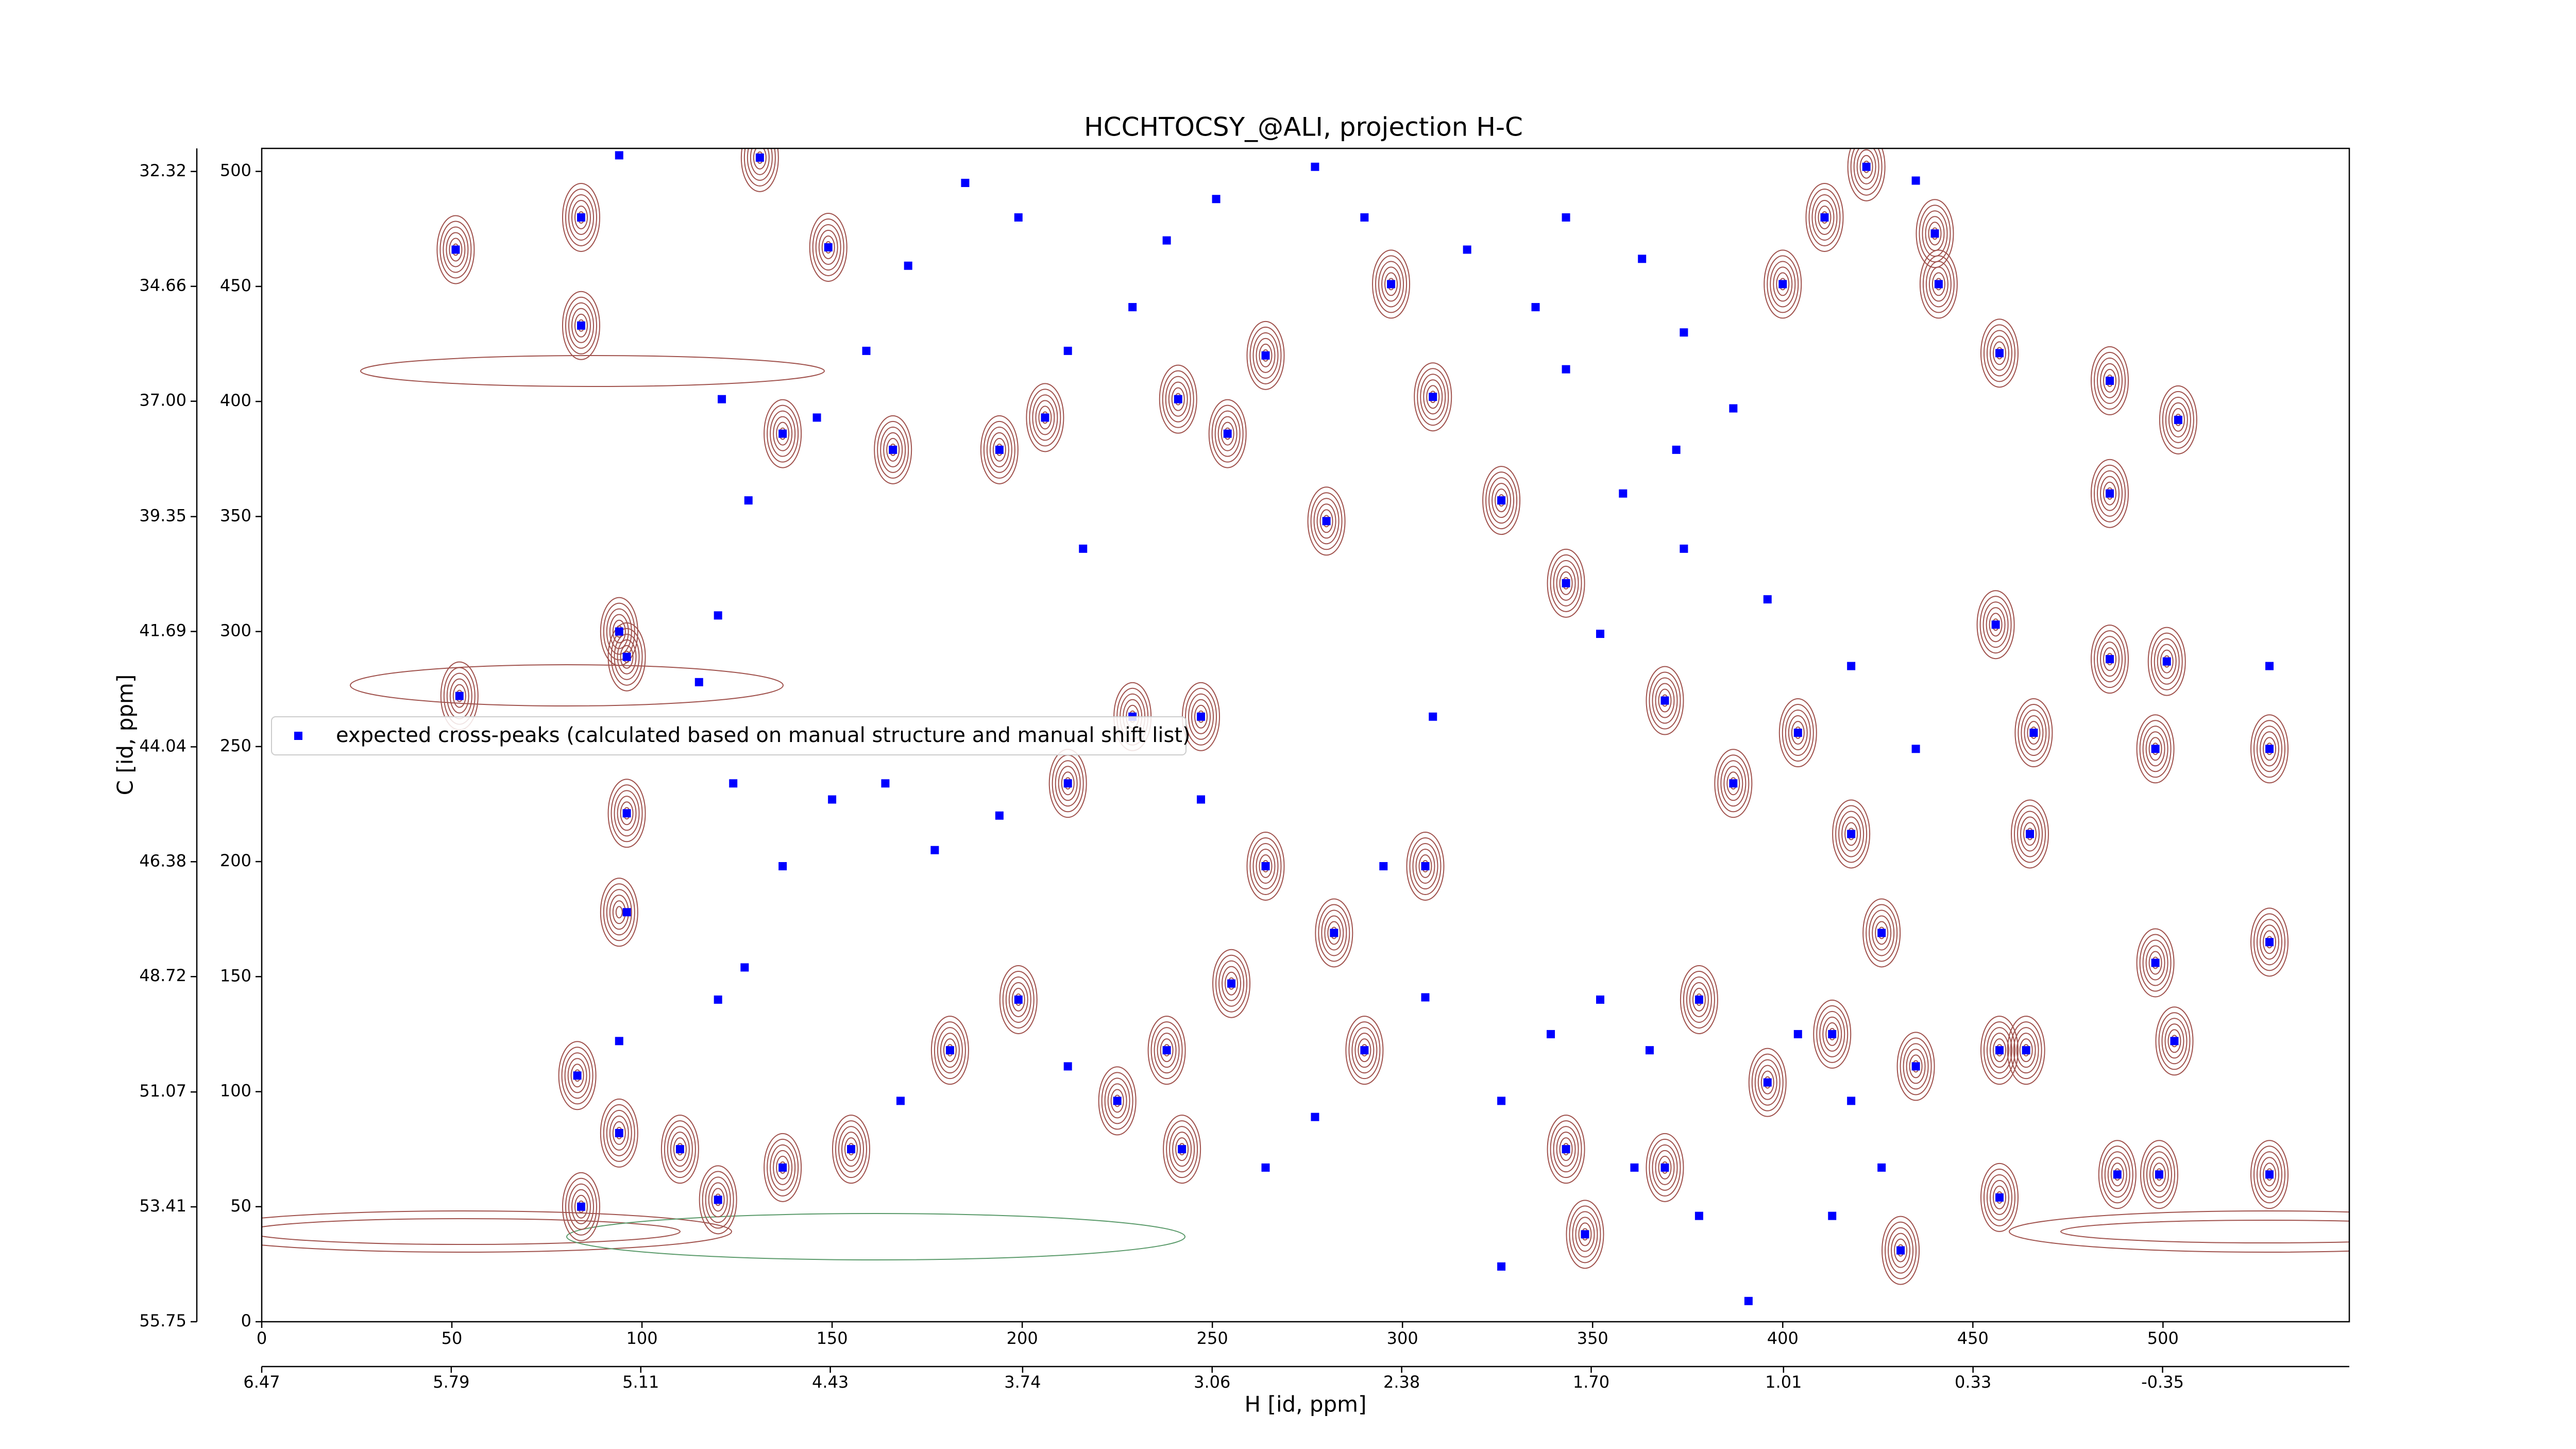 The width and height of the screenshot is (2576, 1449). Describe the element at coordinates (163, 1320) in the screenshot. I see `y2-tick-label: 55.75` at that location.